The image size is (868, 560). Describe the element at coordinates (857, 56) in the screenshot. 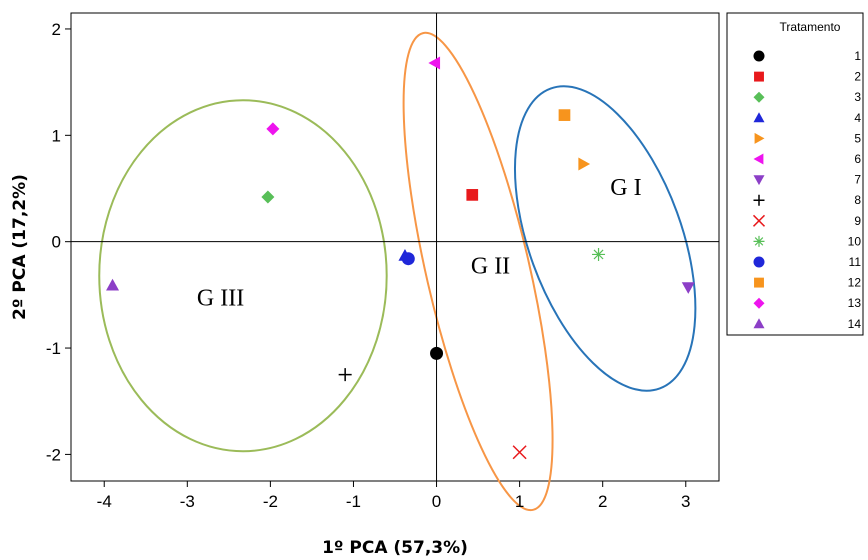

I see `legend-label: 1` at that location.